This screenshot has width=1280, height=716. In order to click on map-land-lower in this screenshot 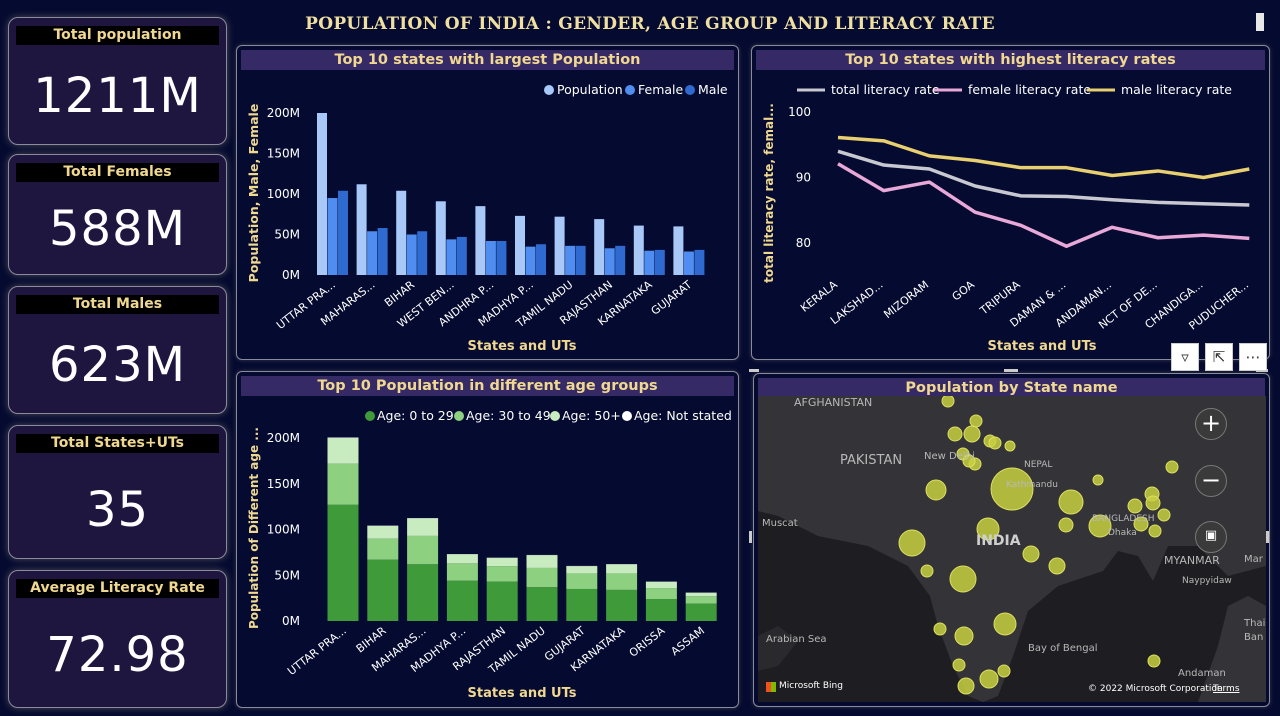, I will do `click(1232, 649)`.